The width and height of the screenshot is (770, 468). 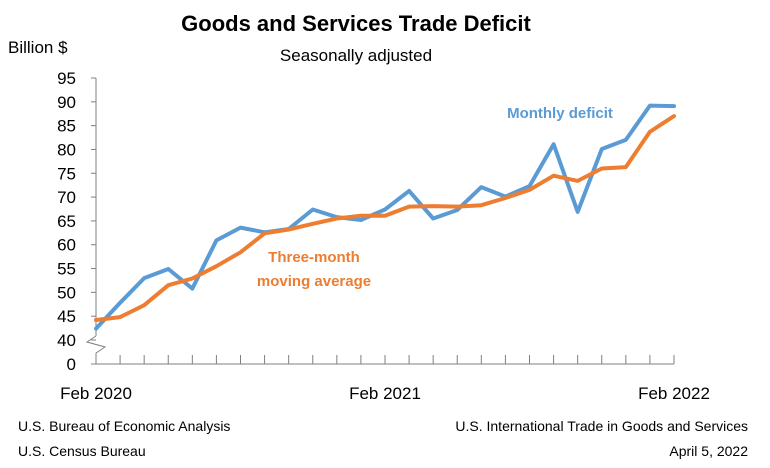 What do you see at coordinates (66, 78) in the screenshot?
I see `y-tick-label: 95` at bounding box center [66, 78].